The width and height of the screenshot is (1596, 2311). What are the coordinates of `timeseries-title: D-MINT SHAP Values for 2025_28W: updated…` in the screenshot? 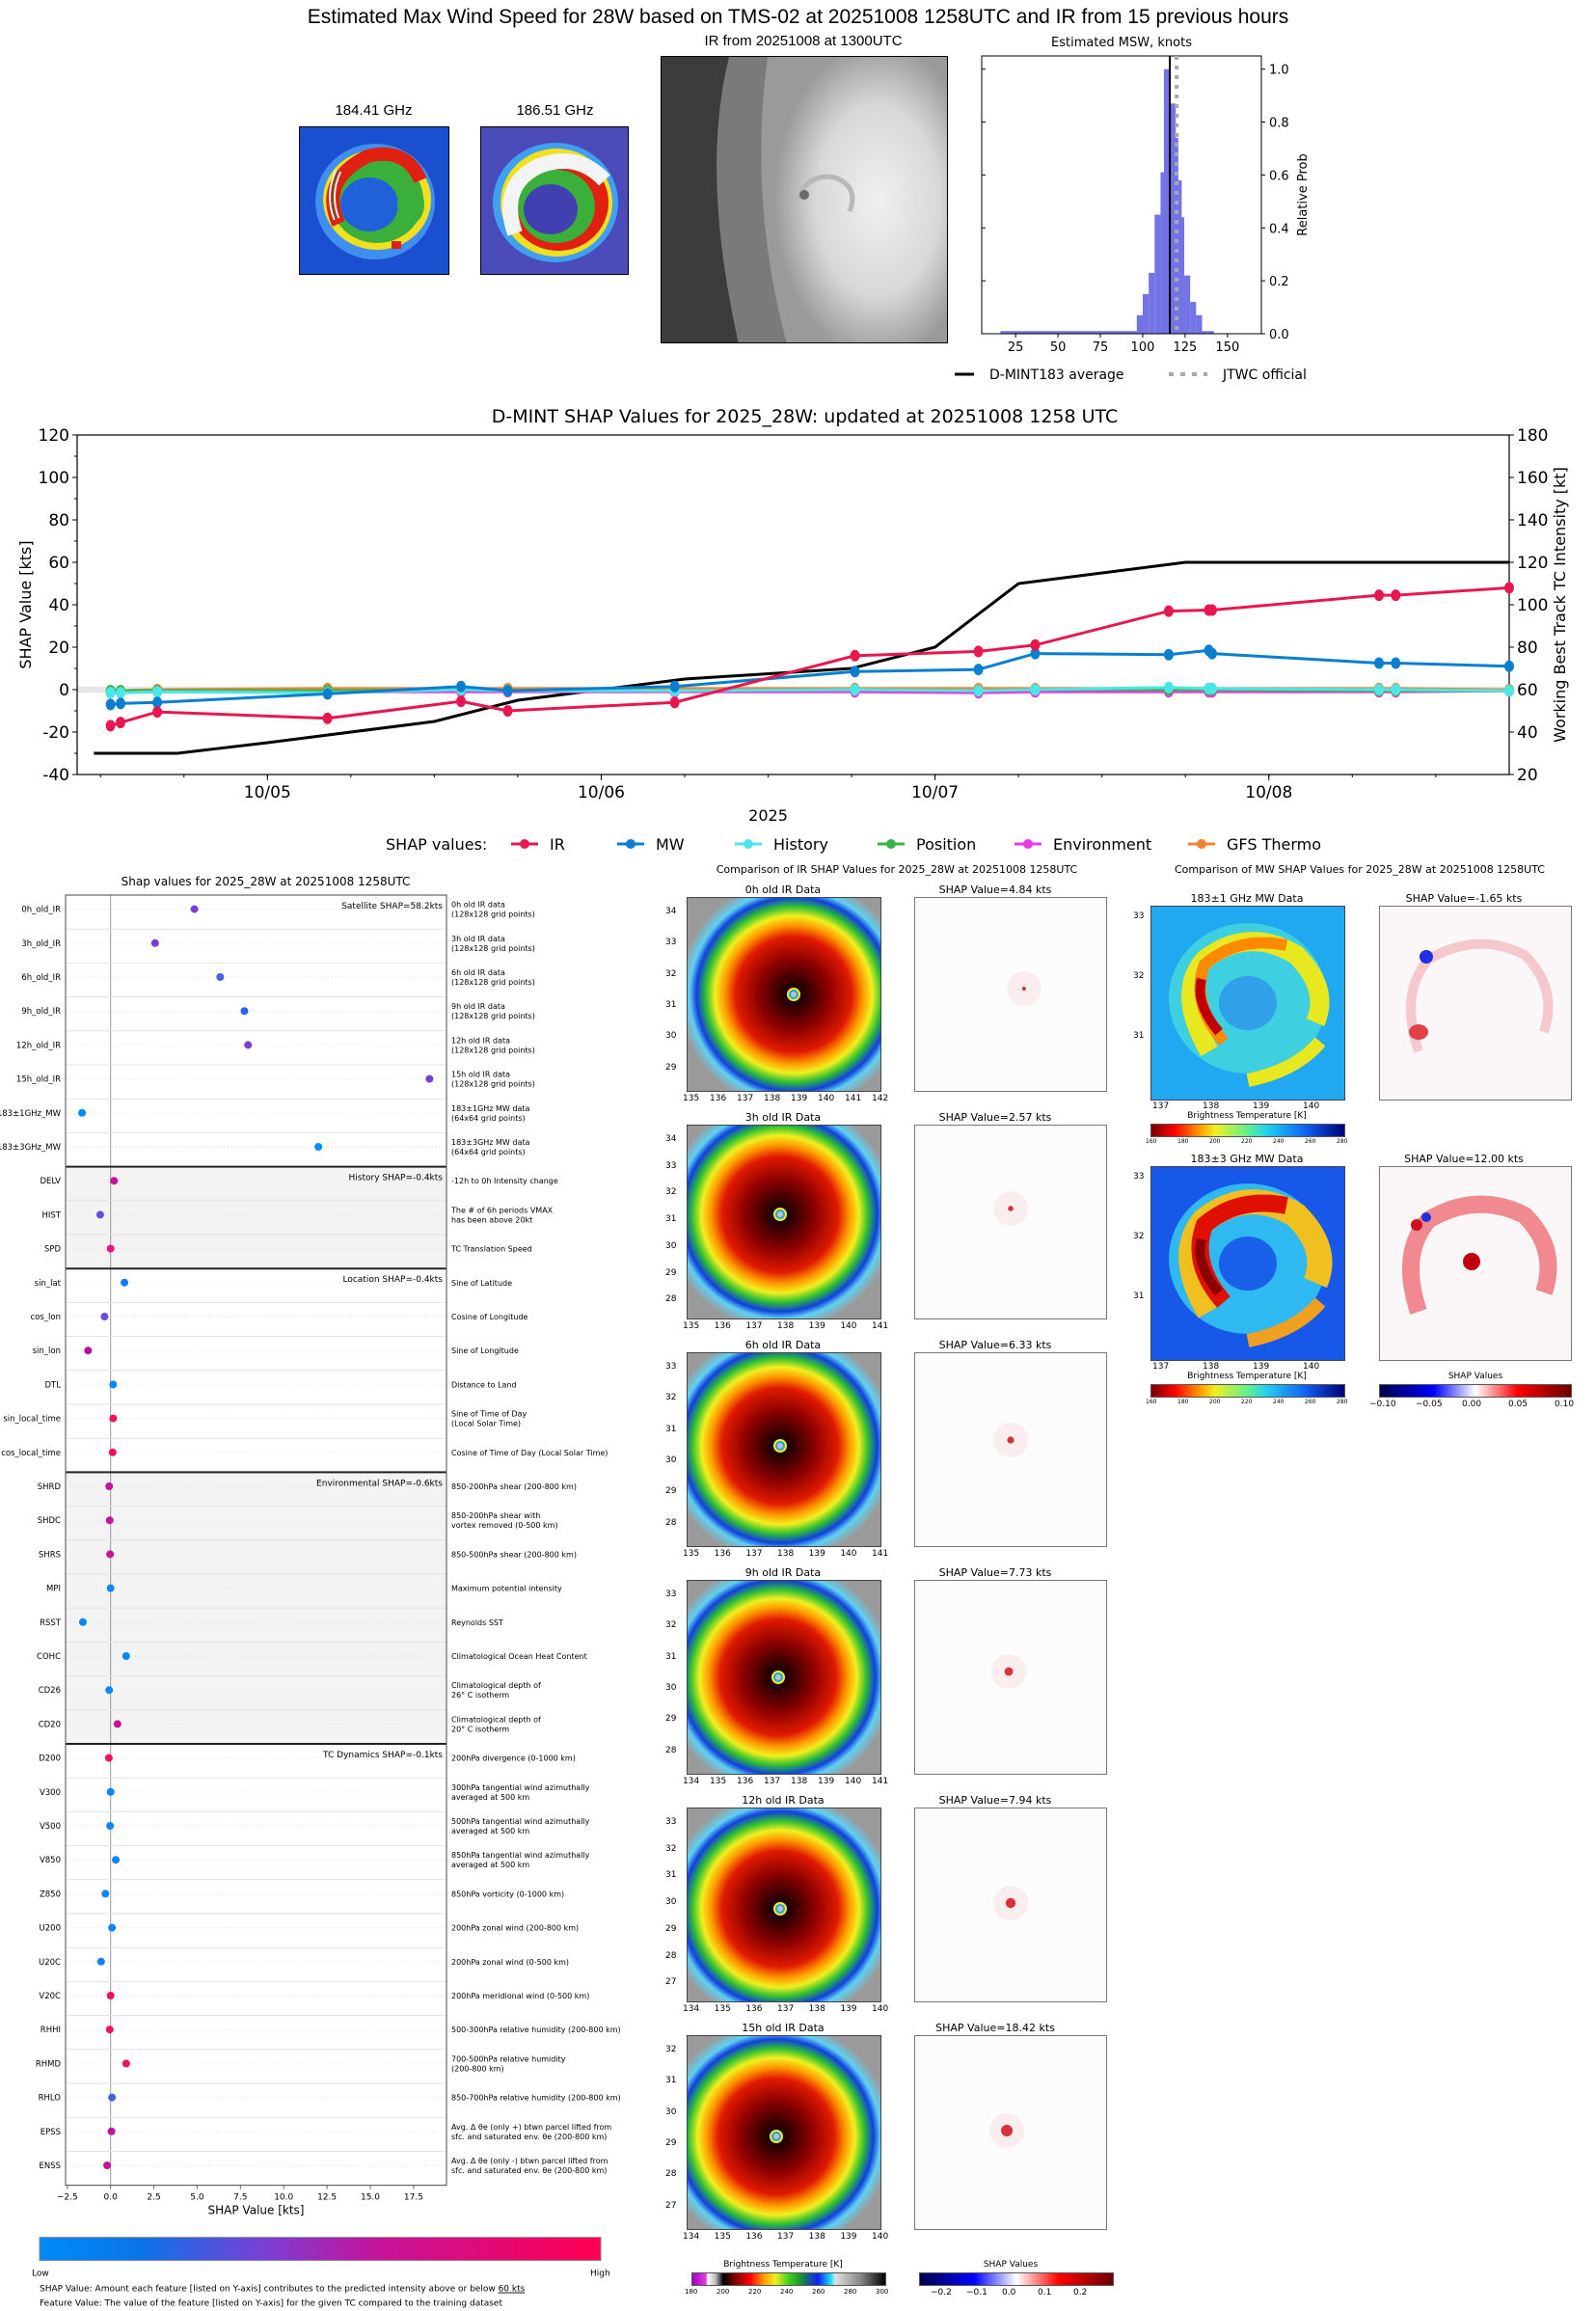 It's located at (806, 417).